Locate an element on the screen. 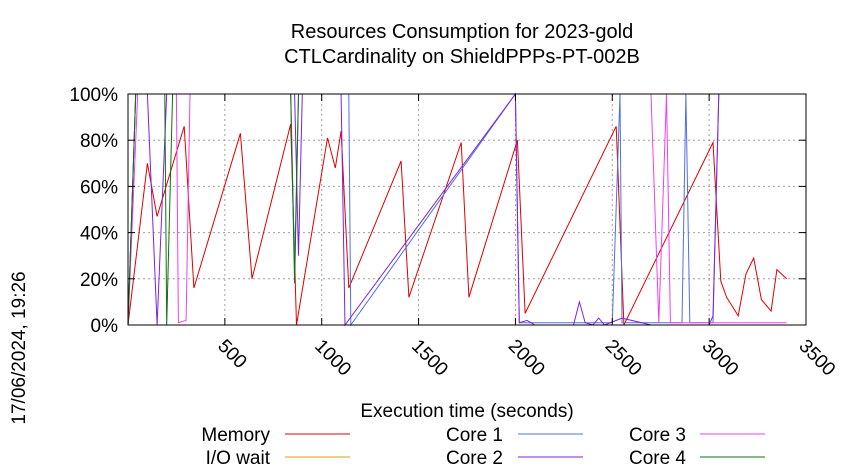 The height and width of the screenshot is (475, 850). x-axis-label: Execution time (seconds) is located at coordinates (466, 411).